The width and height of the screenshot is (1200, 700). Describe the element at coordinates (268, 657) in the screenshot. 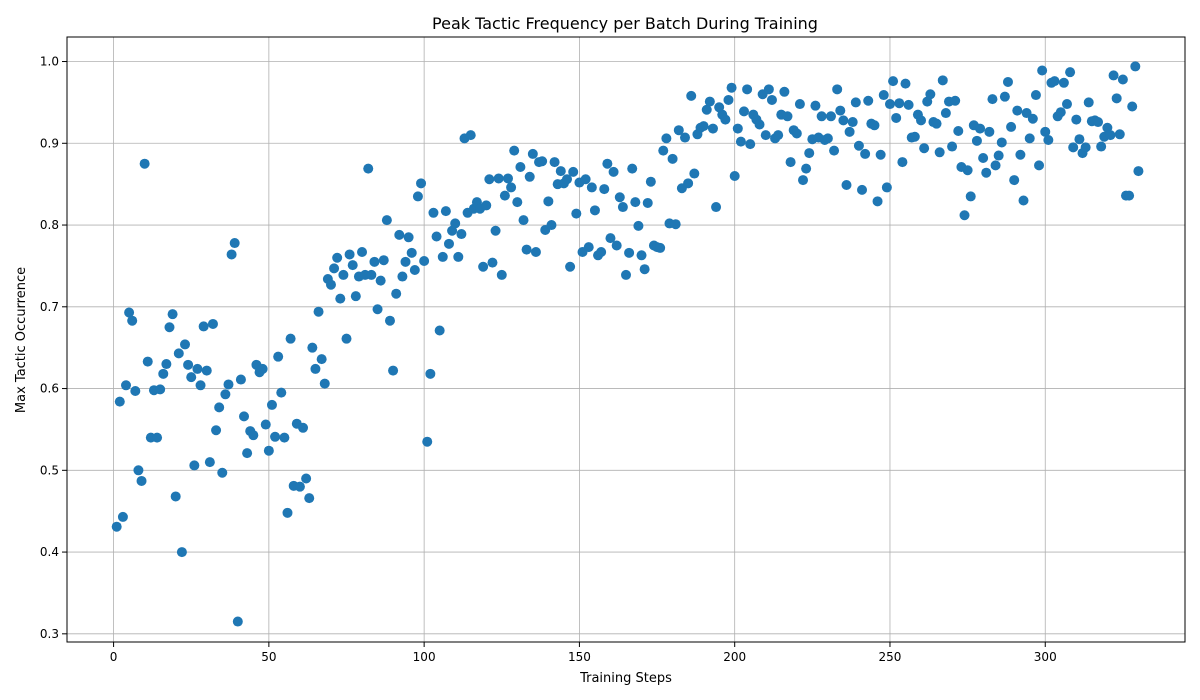

I see `x-tick-label: 50` at that location.